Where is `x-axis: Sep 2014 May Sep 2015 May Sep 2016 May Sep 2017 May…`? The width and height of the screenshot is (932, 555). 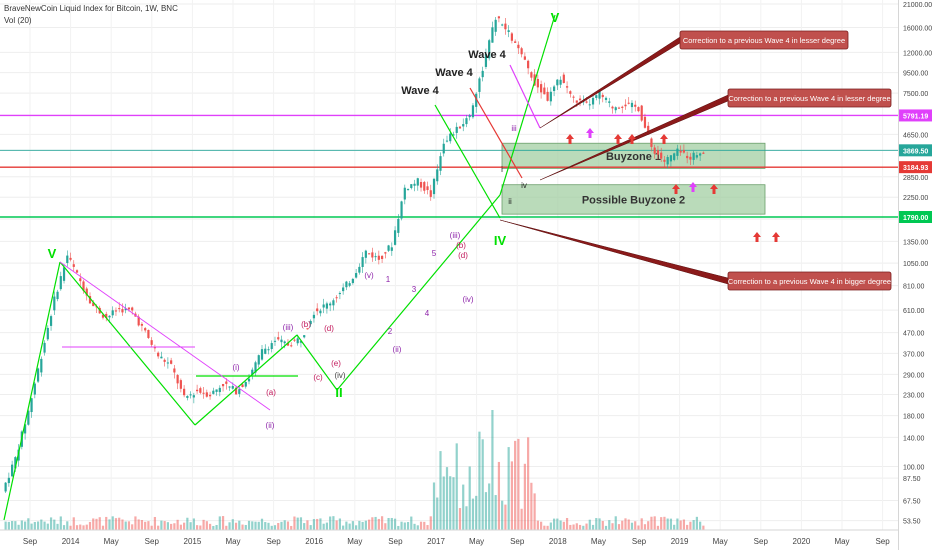 x-axis: Sep 2014 May Sep 2015 May Sep 2016 May Sep 2017 May… is located at coordinates (449, 537).